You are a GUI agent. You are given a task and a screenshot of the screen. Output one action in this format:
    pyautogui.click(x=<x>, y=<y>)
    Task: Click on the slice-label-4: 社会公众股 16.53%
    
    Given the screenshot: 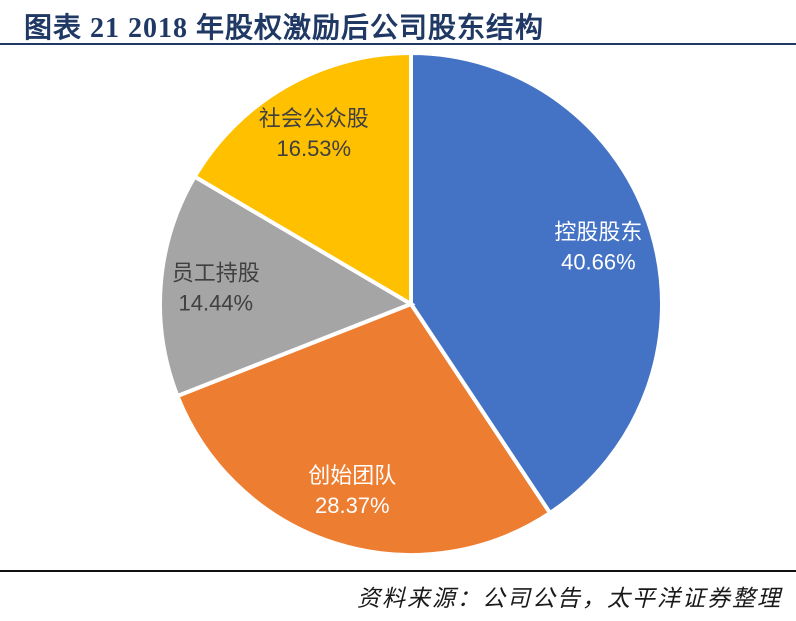 What is the action you would take?
    pyautogui.click(x=314, y=133)
    